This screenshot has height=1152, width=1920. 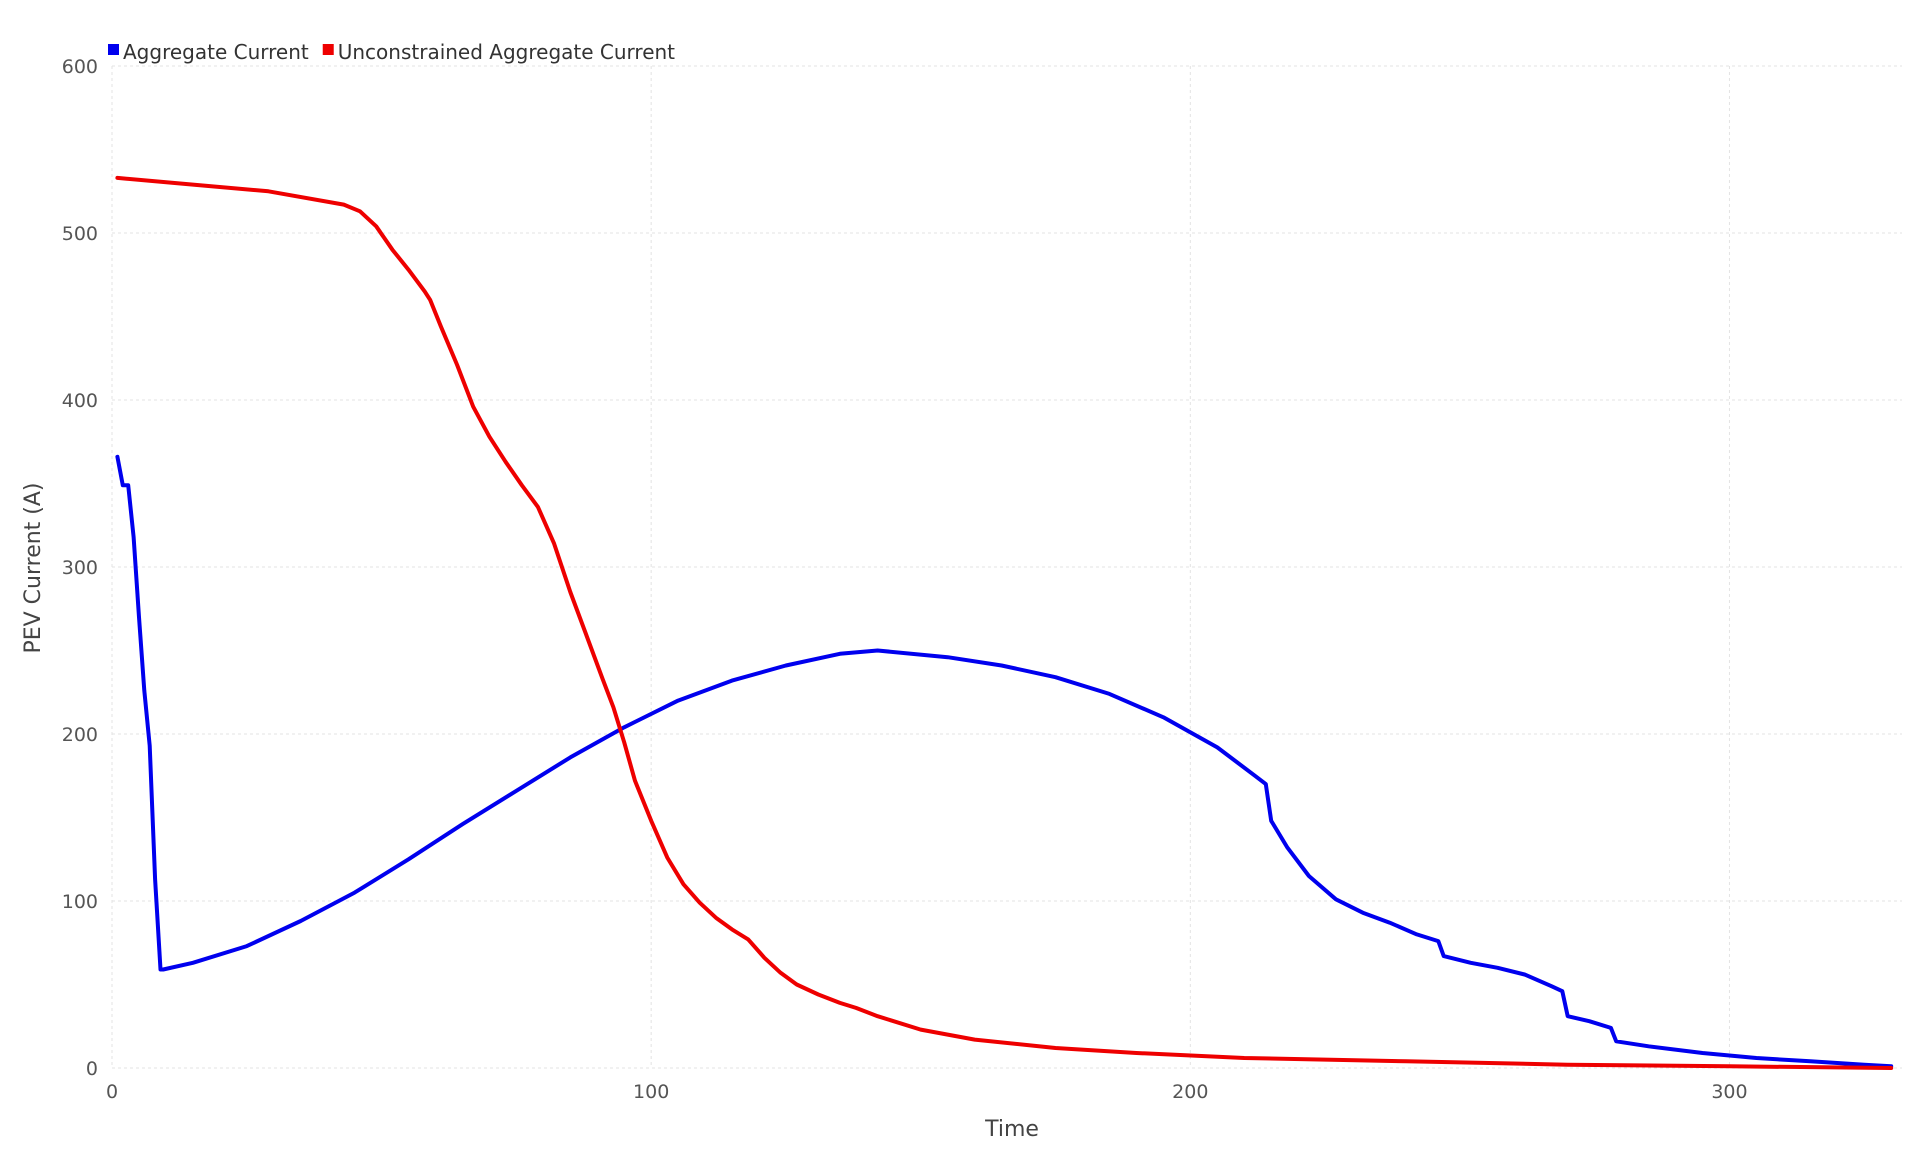 I want to click on y-tick-label: 0, so click(x=92, y=1069).